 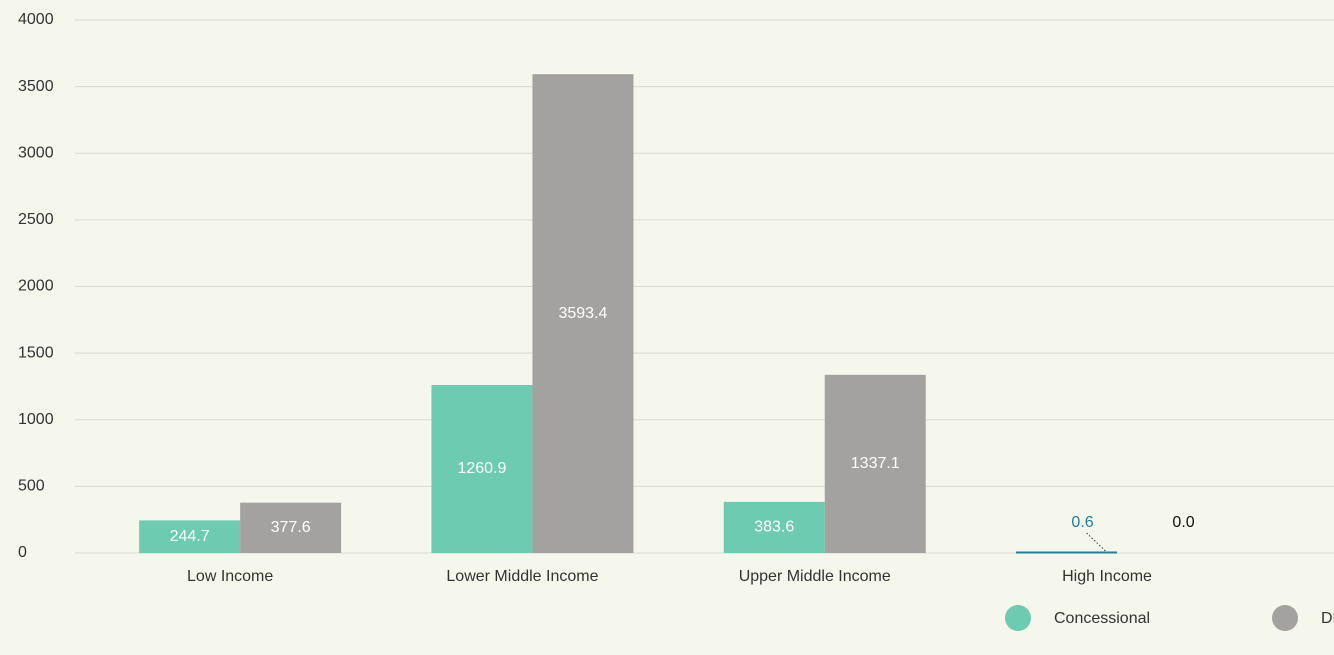 I want to click on y-tick-label: 1500, so click(x=36, y=352).